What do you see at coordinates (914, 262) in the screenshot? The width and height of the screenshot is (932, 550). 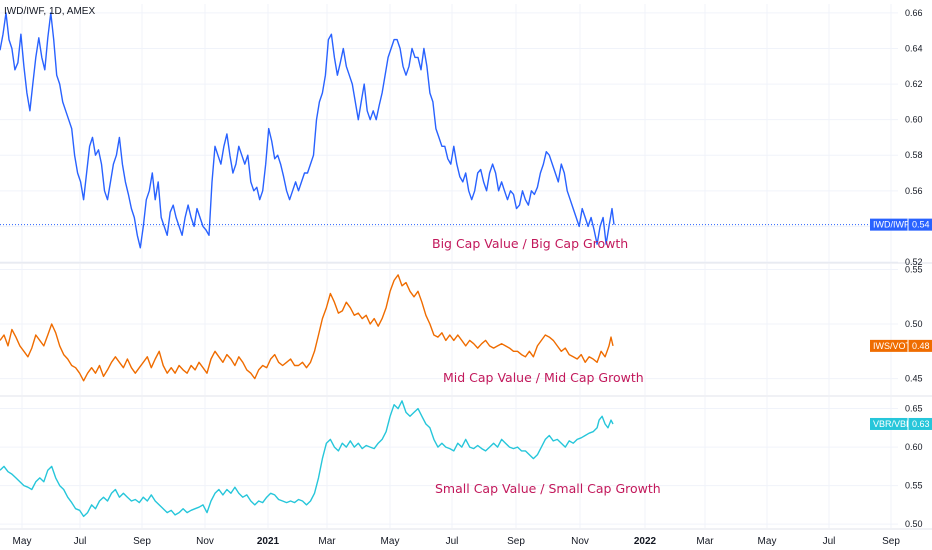 I see `y-tick-label: 0.52` at bounding box center [914, 262].